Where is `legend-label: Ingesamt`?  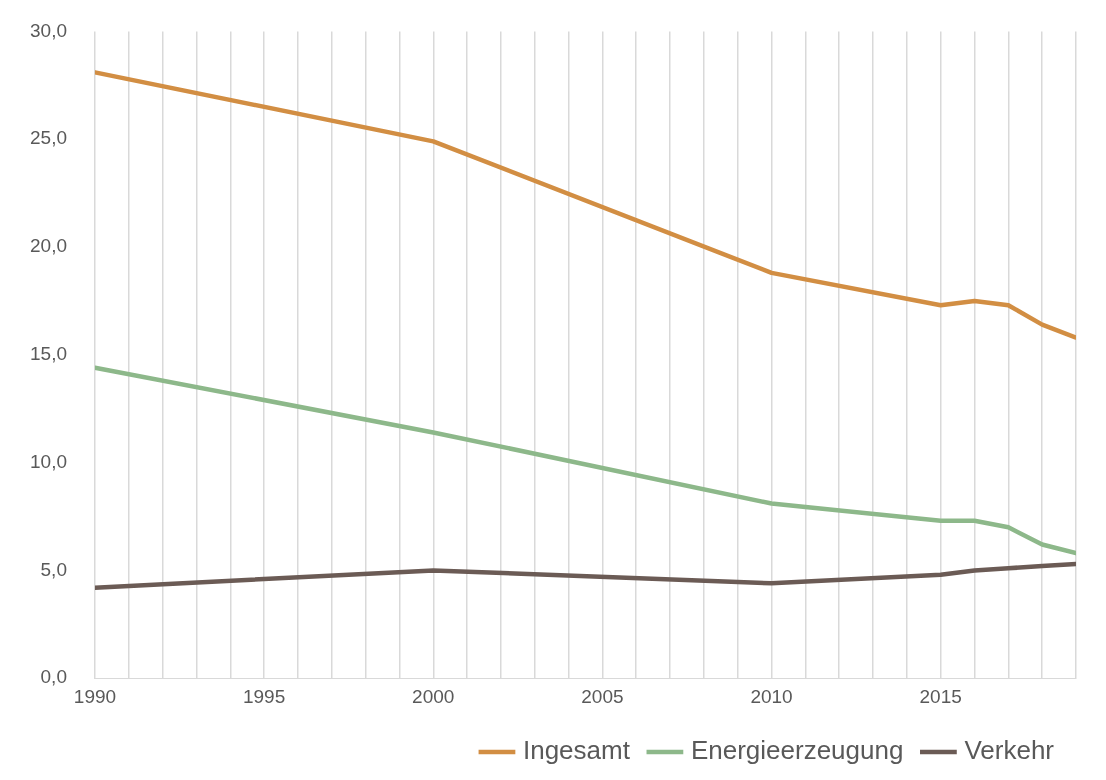
legend-label: Ingesamt is located at coordinates (576, 750).